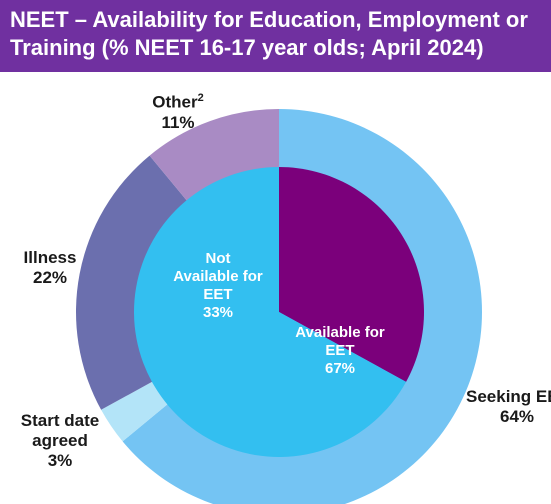  I want to click on label-start-date: Start date agreed 3%, so click(60, 441).